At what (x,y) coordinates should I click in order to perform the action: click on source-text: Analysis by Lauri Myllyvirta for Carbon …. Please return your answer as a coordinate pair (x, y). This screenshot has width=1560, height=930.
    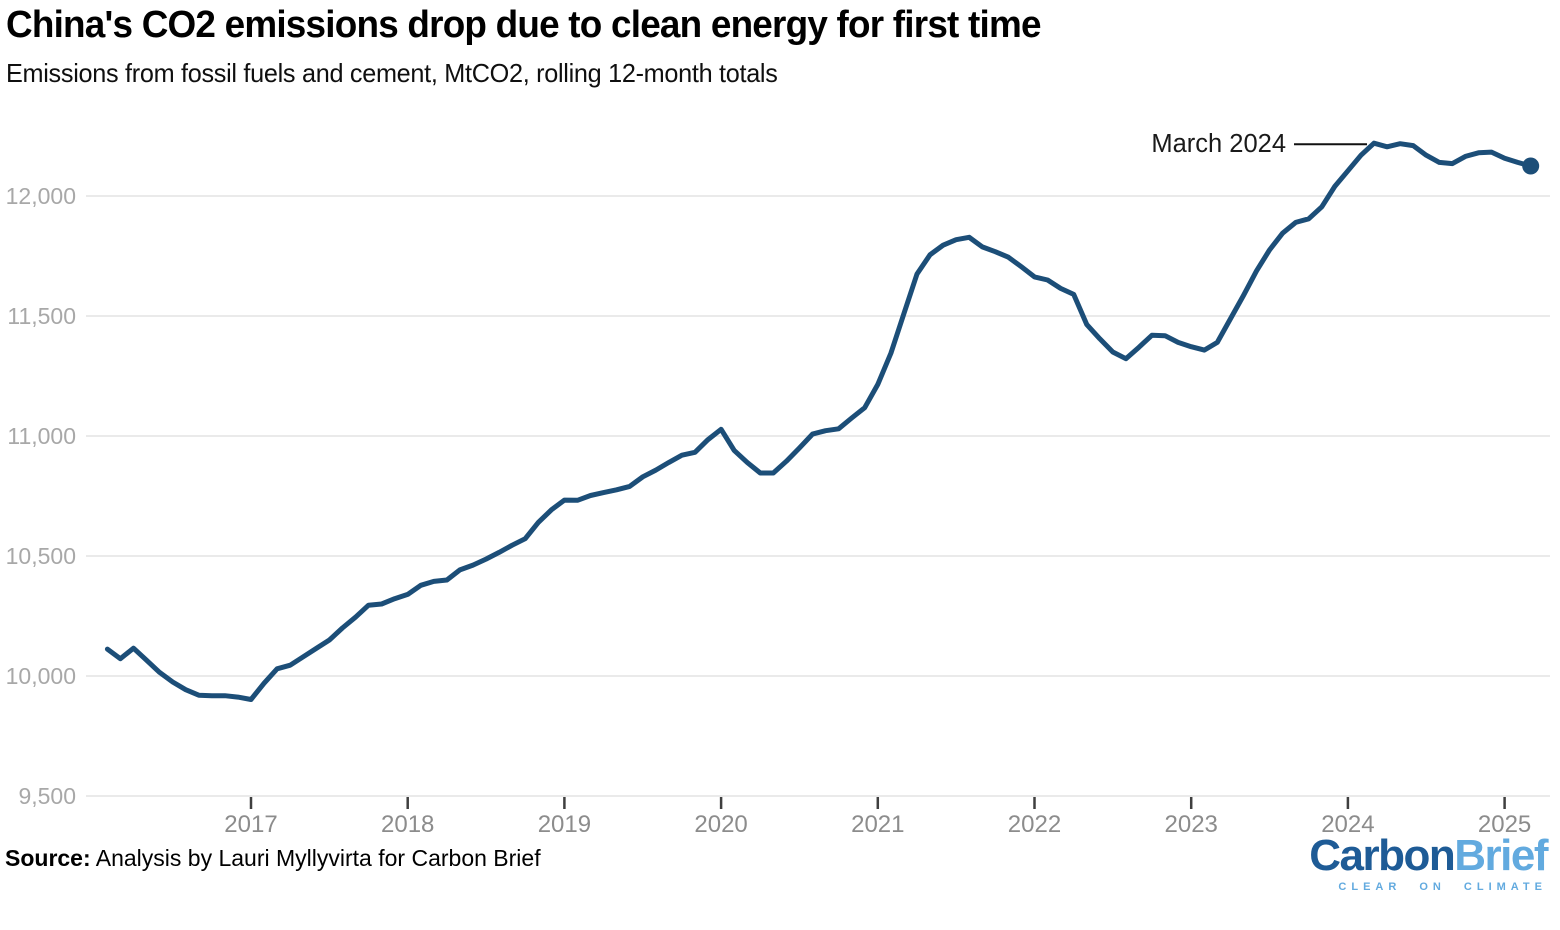
    Looking at the image, I should click on (315, 858).